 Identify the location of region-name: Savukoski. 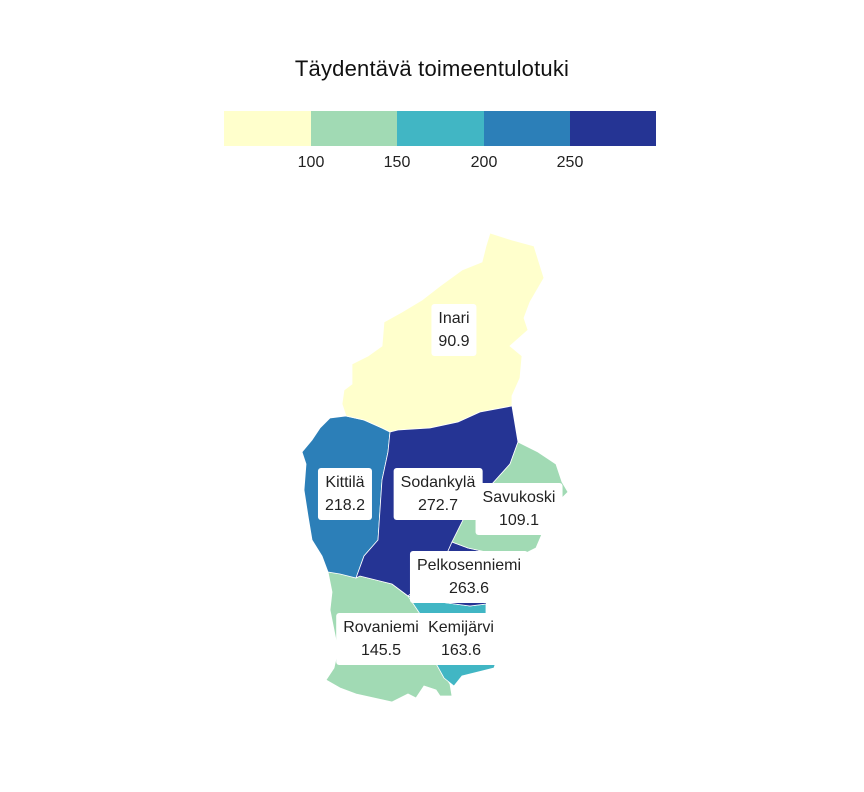
(519, 497).